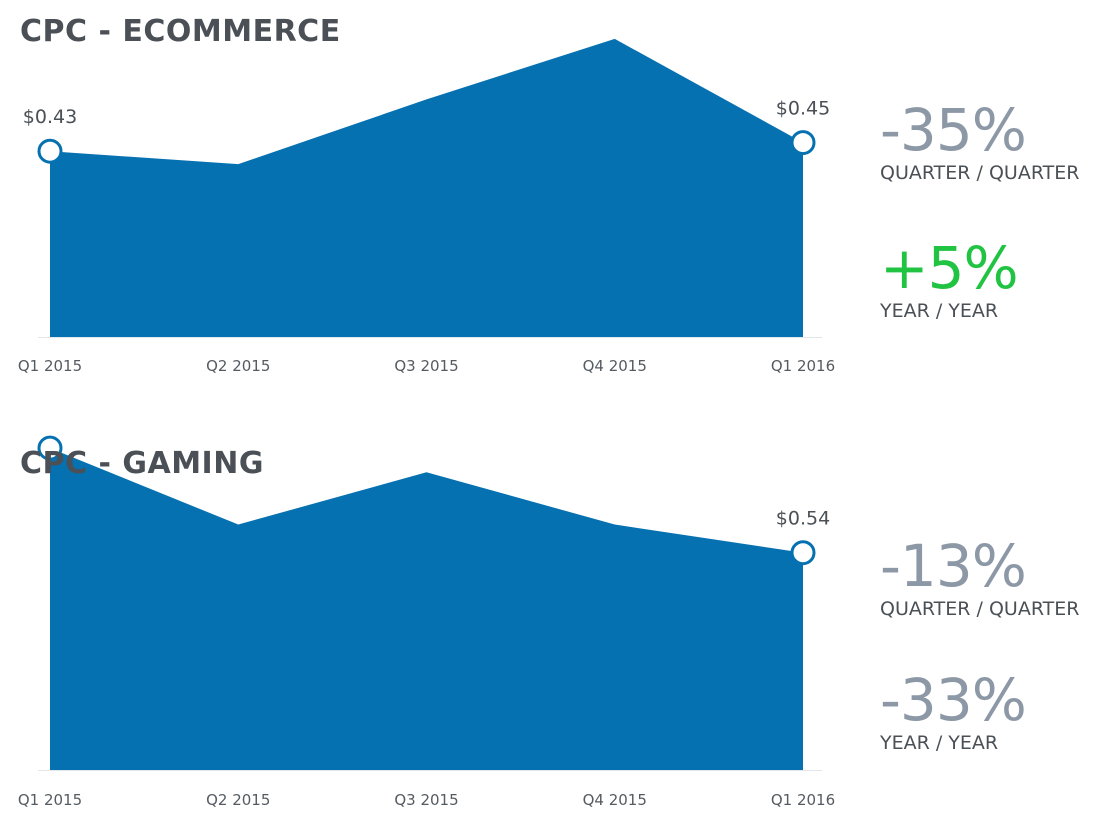 The image size is (1112, 825). Describe the element at coordinates (953, 700) in the screenshot. I see `stat-value: -33%` at that location.